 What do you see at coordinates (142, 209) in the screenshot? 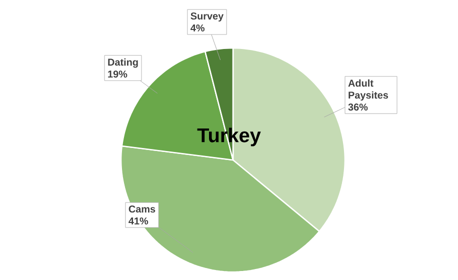
I see `slice-label: Cams` at bounding box center [142, 209].